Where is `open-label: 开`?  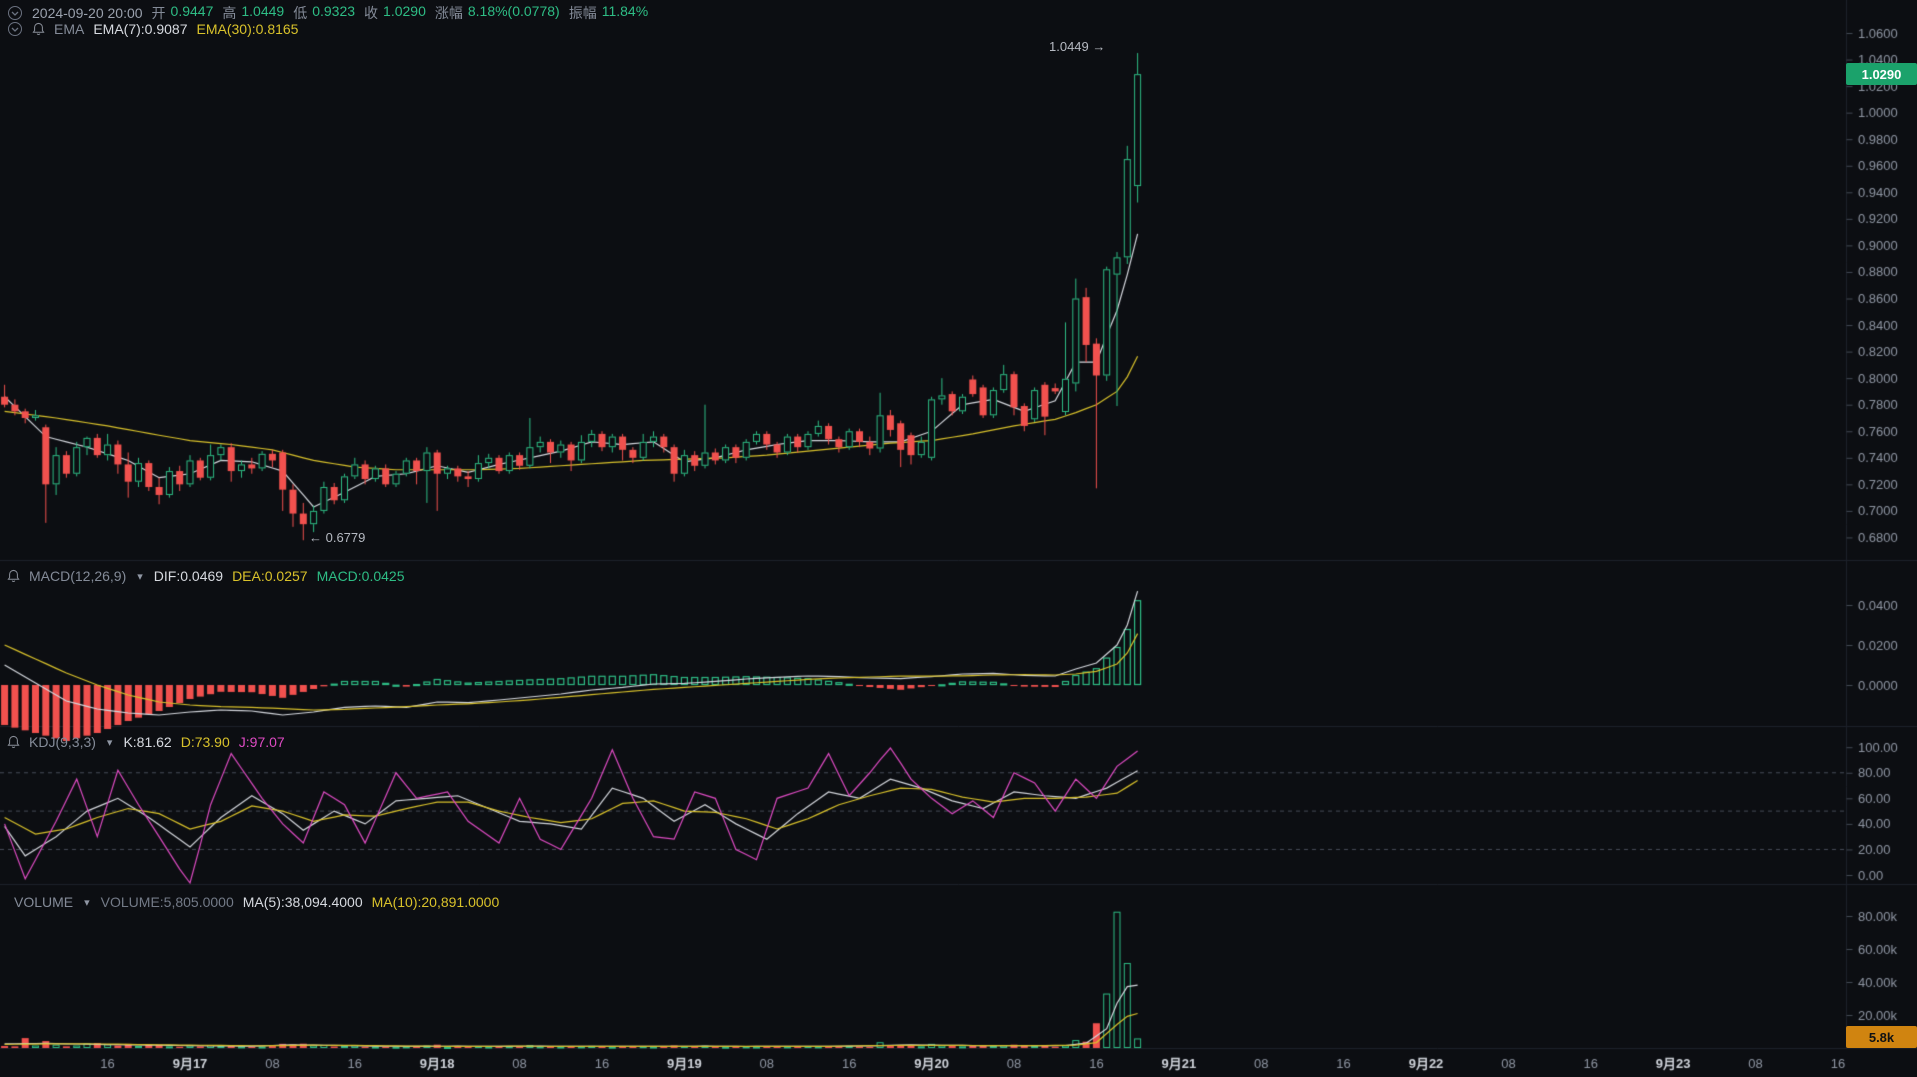 open-label: 开 is located at coordinates (158, 13).